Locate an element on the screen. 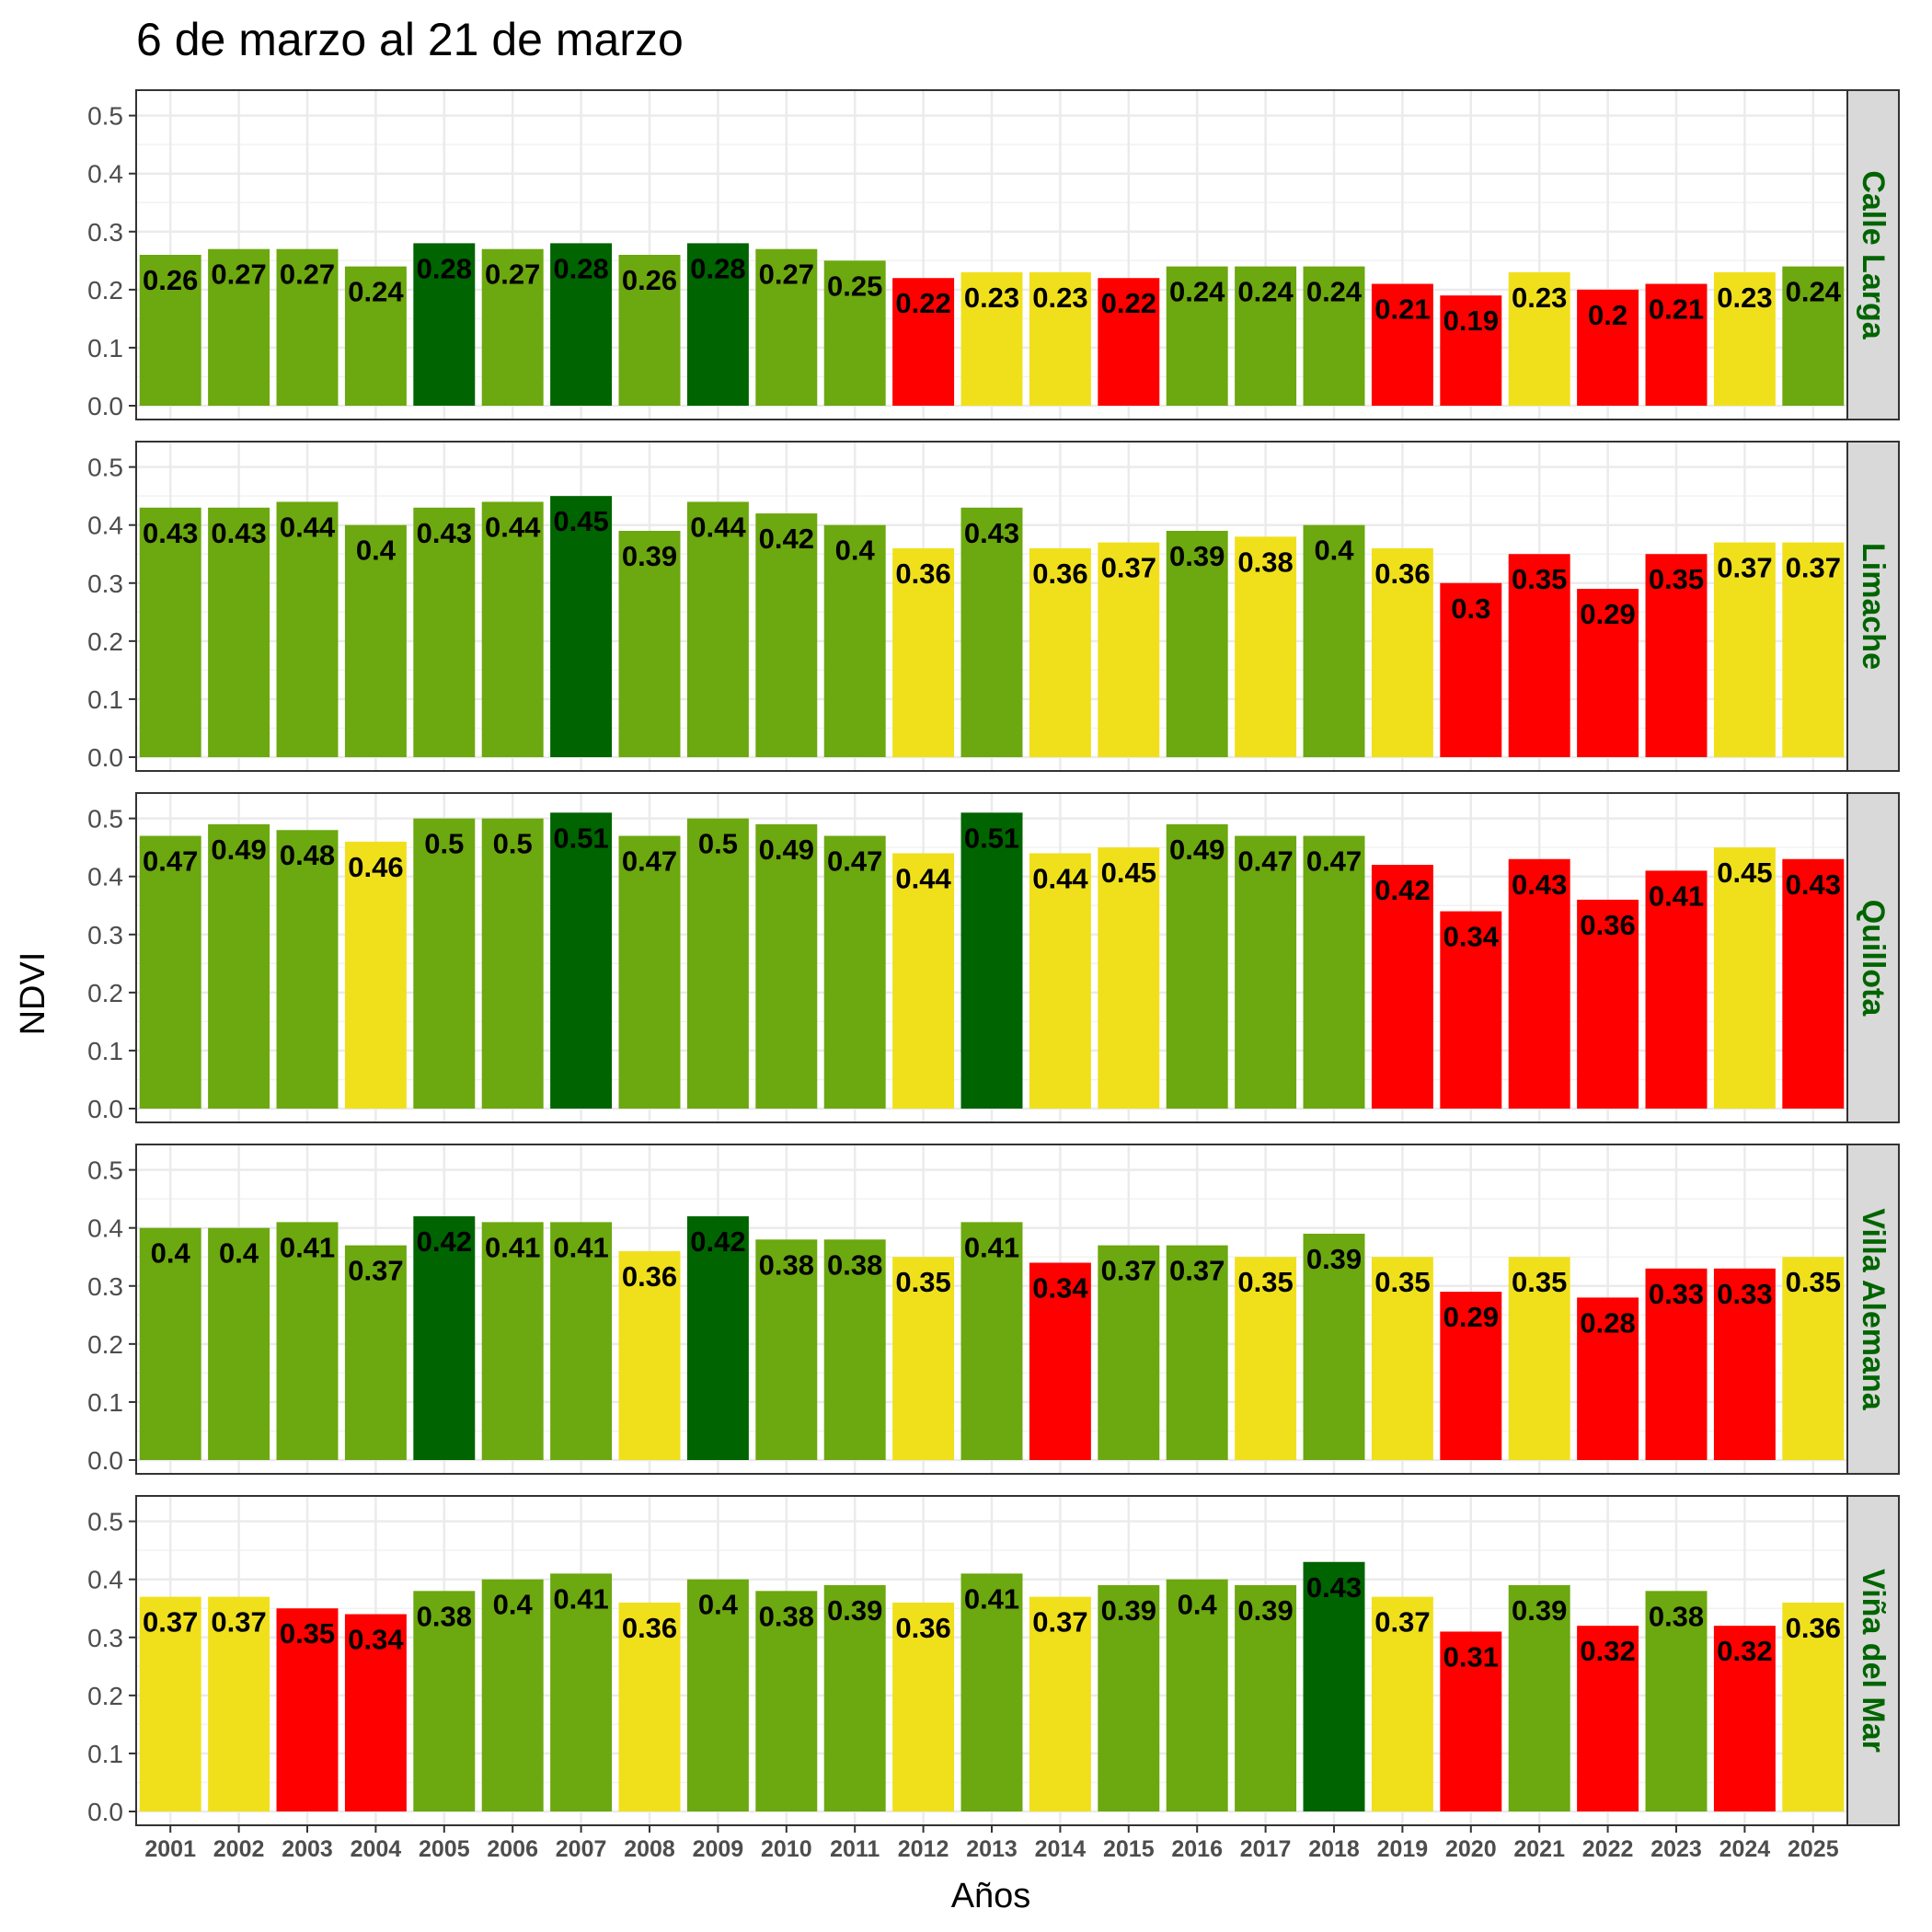 The width and height of the screenshot is (1932, 1932). bar-label: 0.49 is located at coordinates (1197, 850).